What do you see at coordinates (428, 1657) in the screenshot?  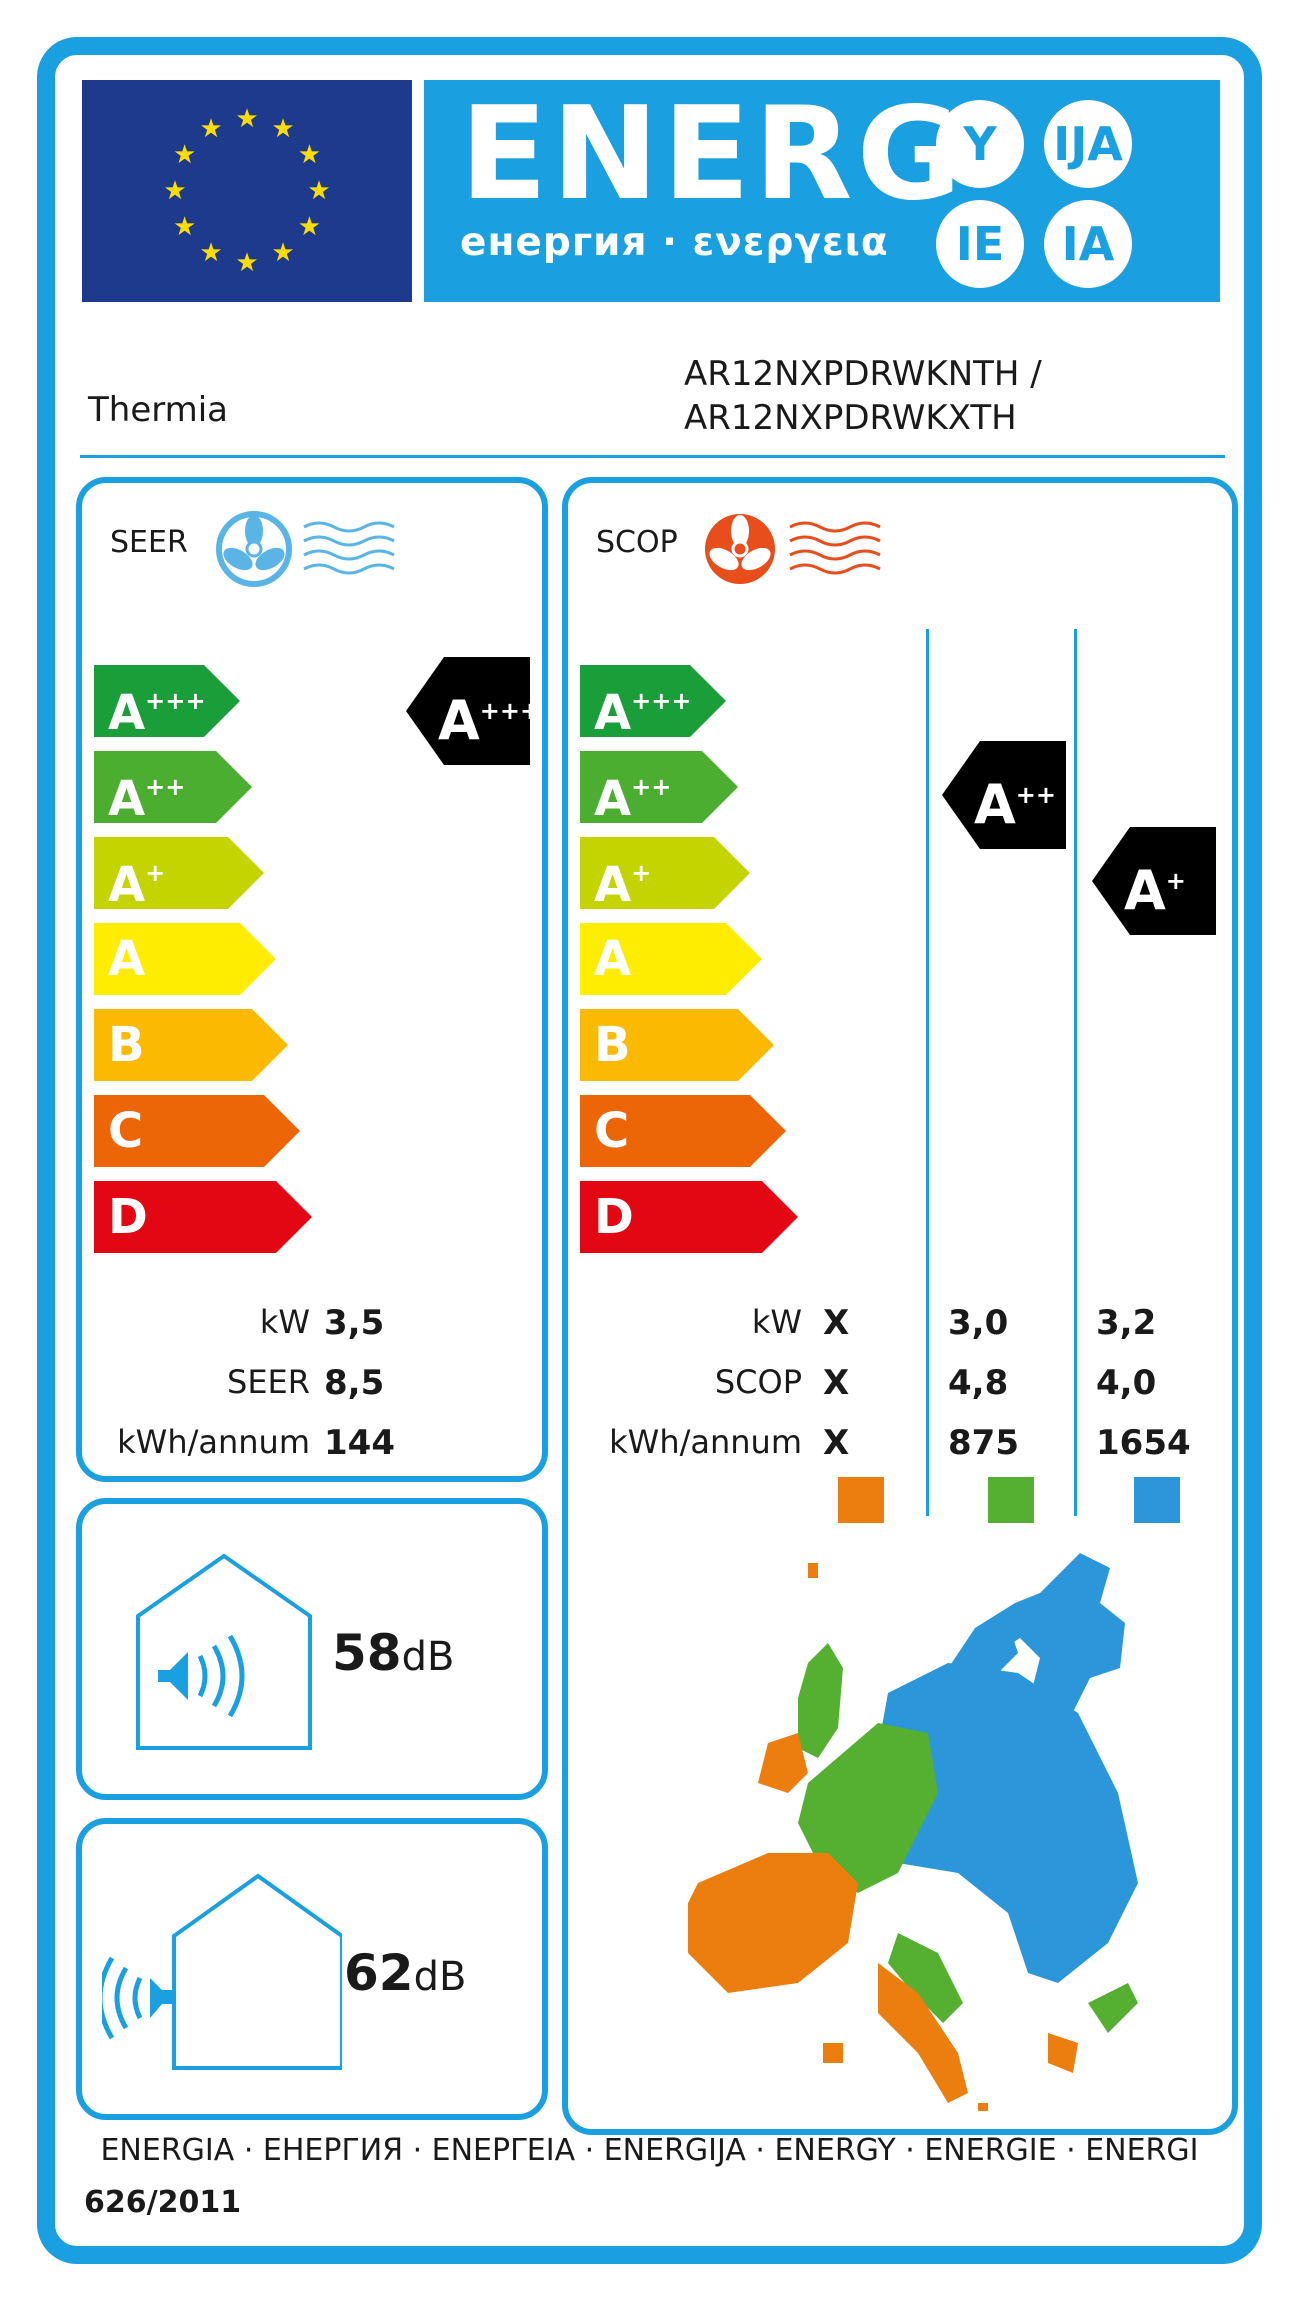 I see `indoor-noise-unit: dB` at bounding box center [428, 1657].